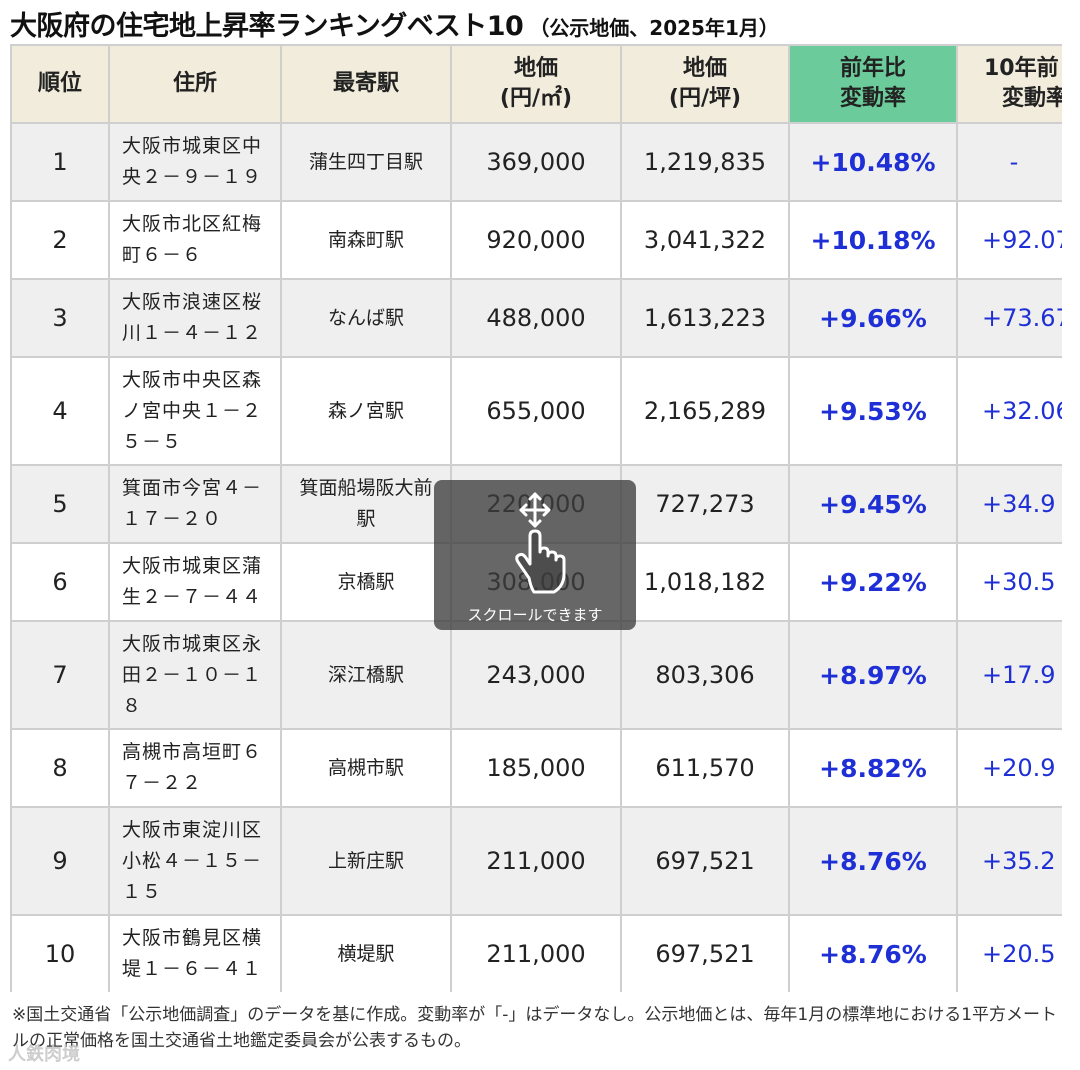 Image resolution: width=1080 pixels, height=1070 pixels. Describe the element at coordinates (195, 768) in the screenshot. I see `address-cell: 高槻市高垣町６ ７－２２` at that location.